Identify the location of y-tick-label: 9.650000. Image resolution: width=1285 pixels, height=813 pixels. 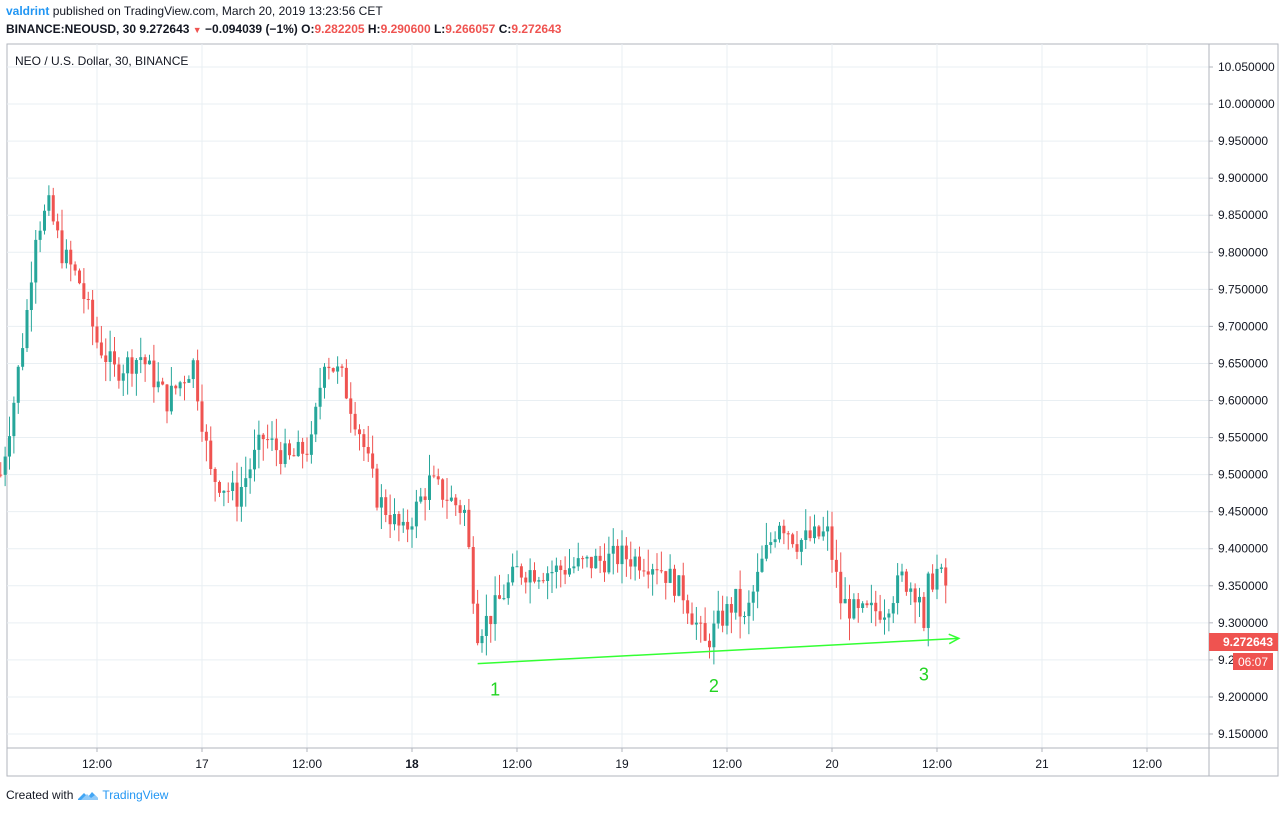
(1243, 363).